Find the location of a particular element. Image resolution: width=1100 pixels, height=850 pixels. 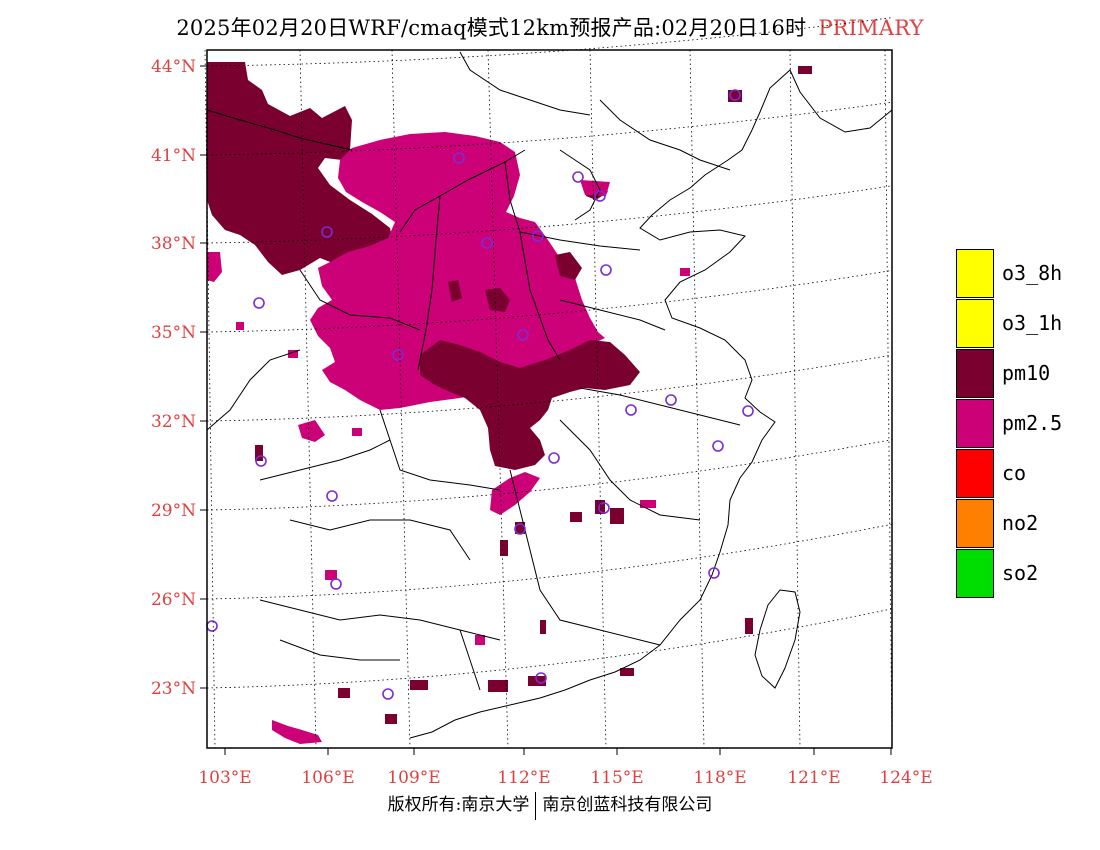

footer-right: 南京创蓝科技有限公司 is located at coordinates (627, 805).